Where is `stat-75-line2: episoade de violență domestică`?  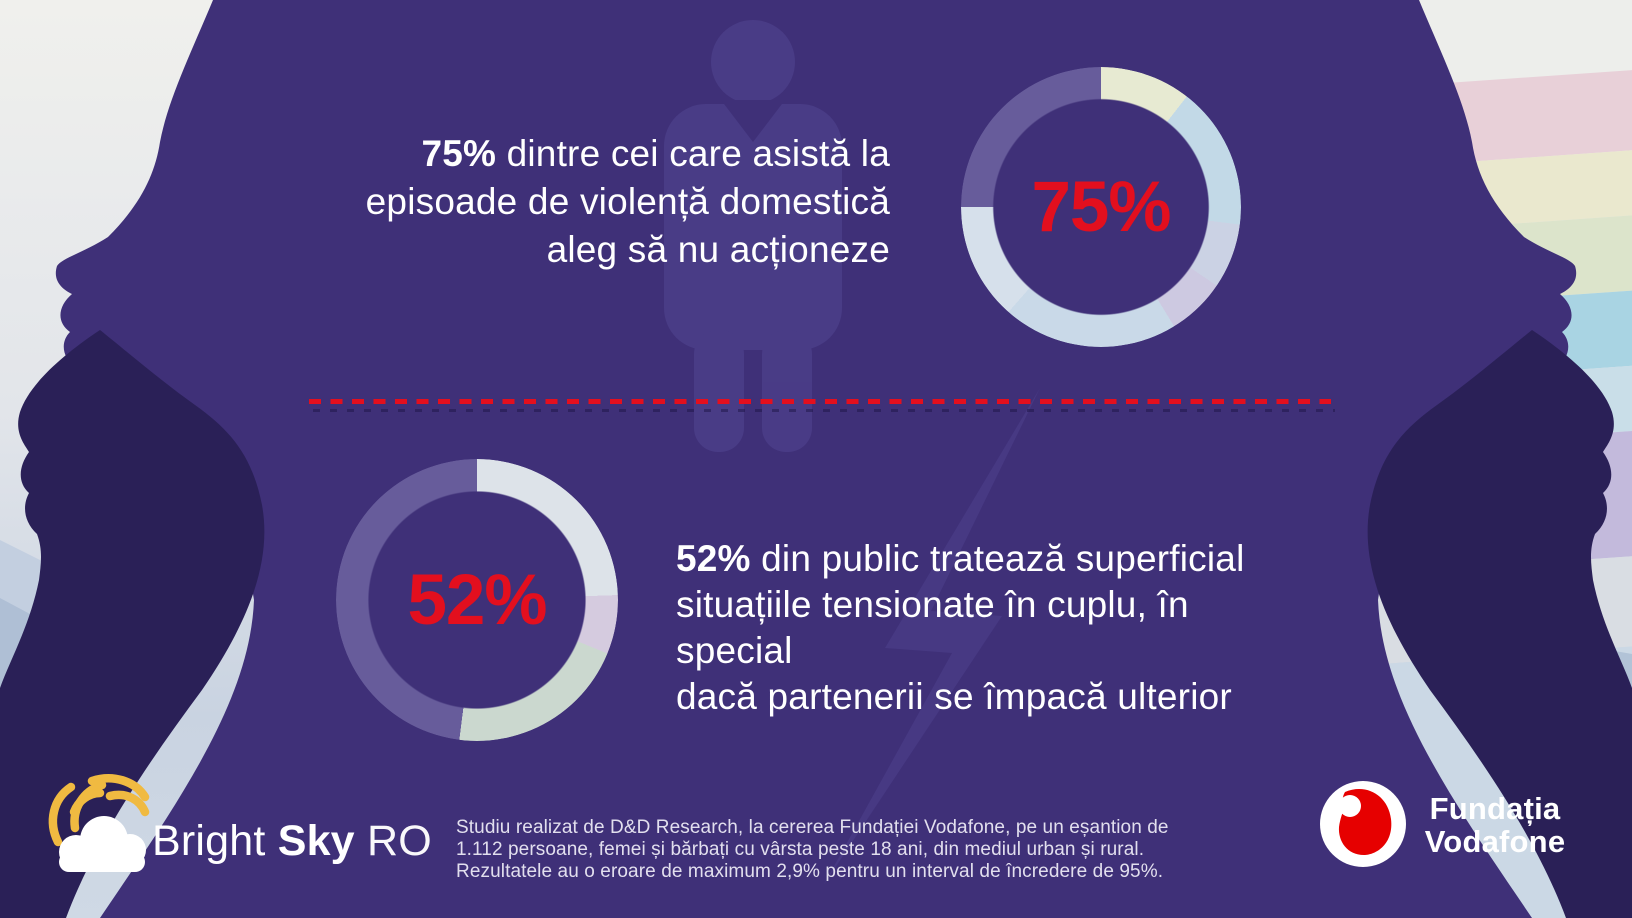 stat-75-line2: episoade de violență domestică is located at coordinates (627, 201).